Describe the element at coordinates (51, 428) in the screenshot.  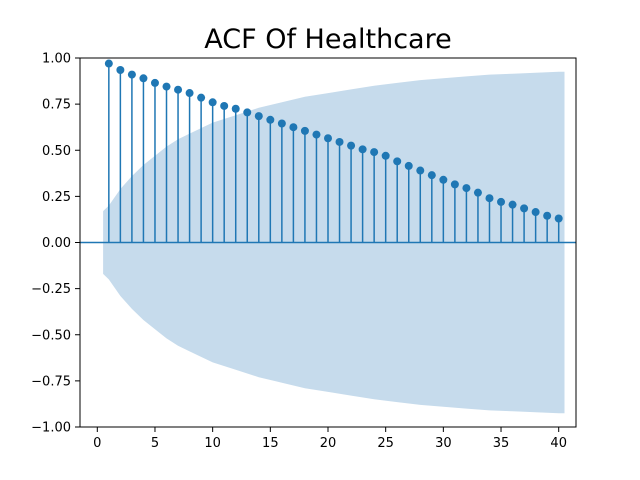
I see `y-tick-label: −1.00` at that location.